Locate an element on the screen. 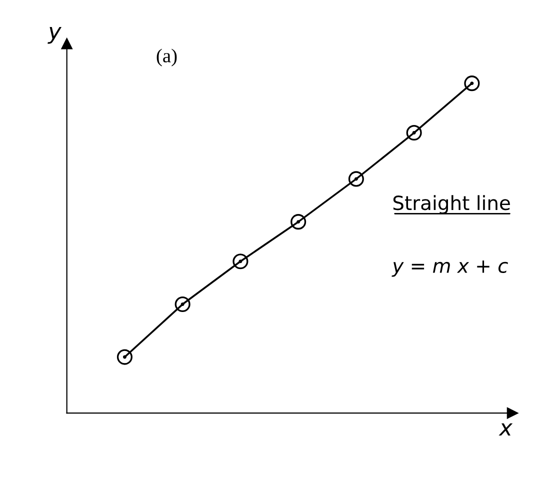 Image resolution: width=557 pixels, height=486 pixels. annotation: Straight line is located at coordinates (451, 204).